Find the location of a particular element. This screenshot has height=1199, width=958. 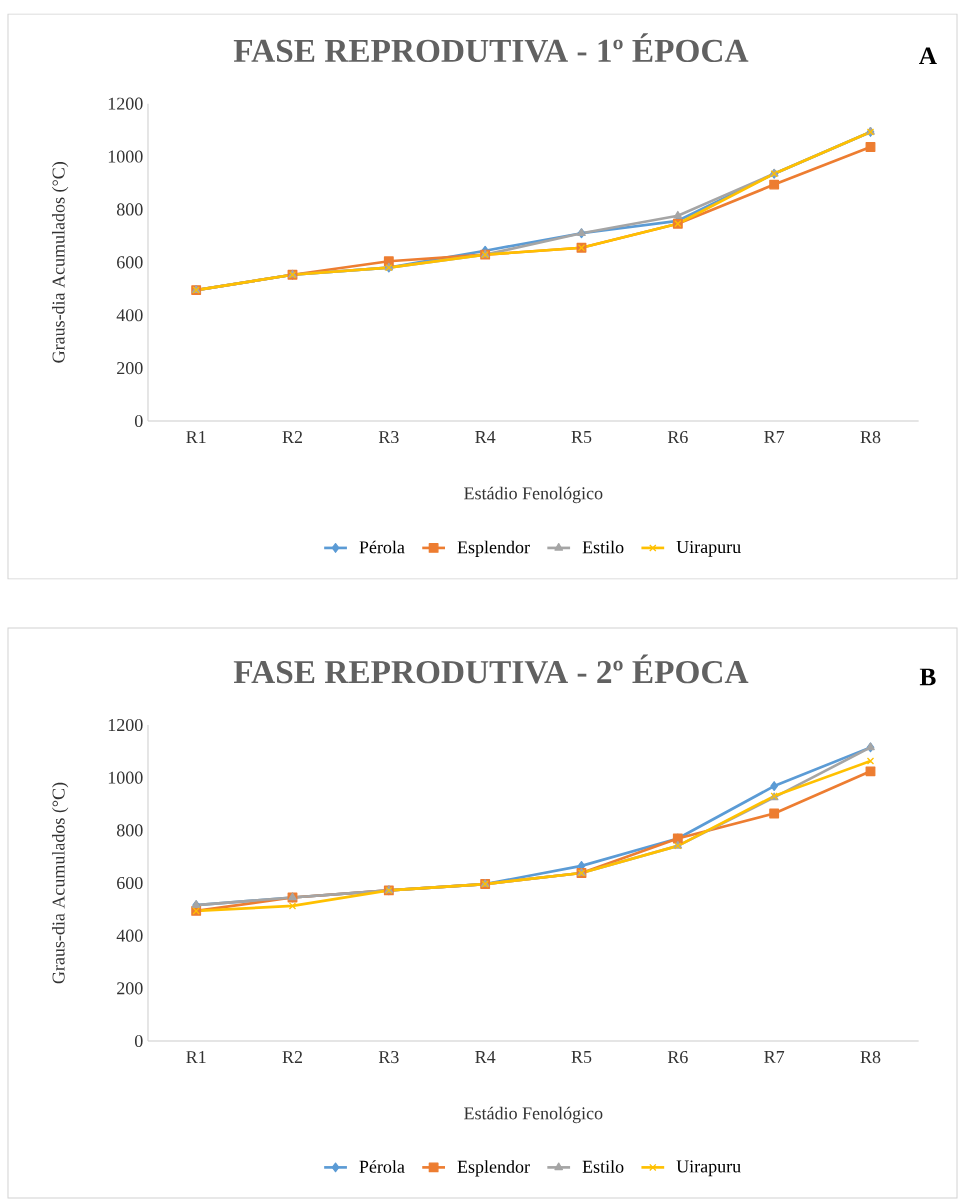

text: B is located at coordinates (927, 677).